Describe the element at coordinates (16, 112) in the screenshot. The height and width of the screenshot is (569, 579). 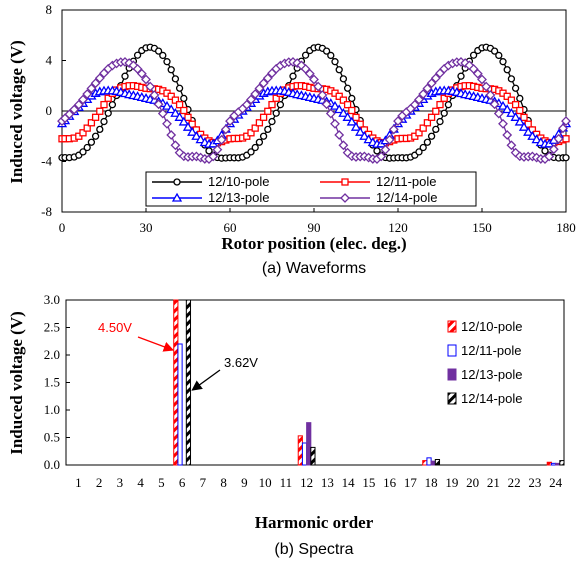
I see `waveform-y-axis-label: Induced voltage (V)` at that location.